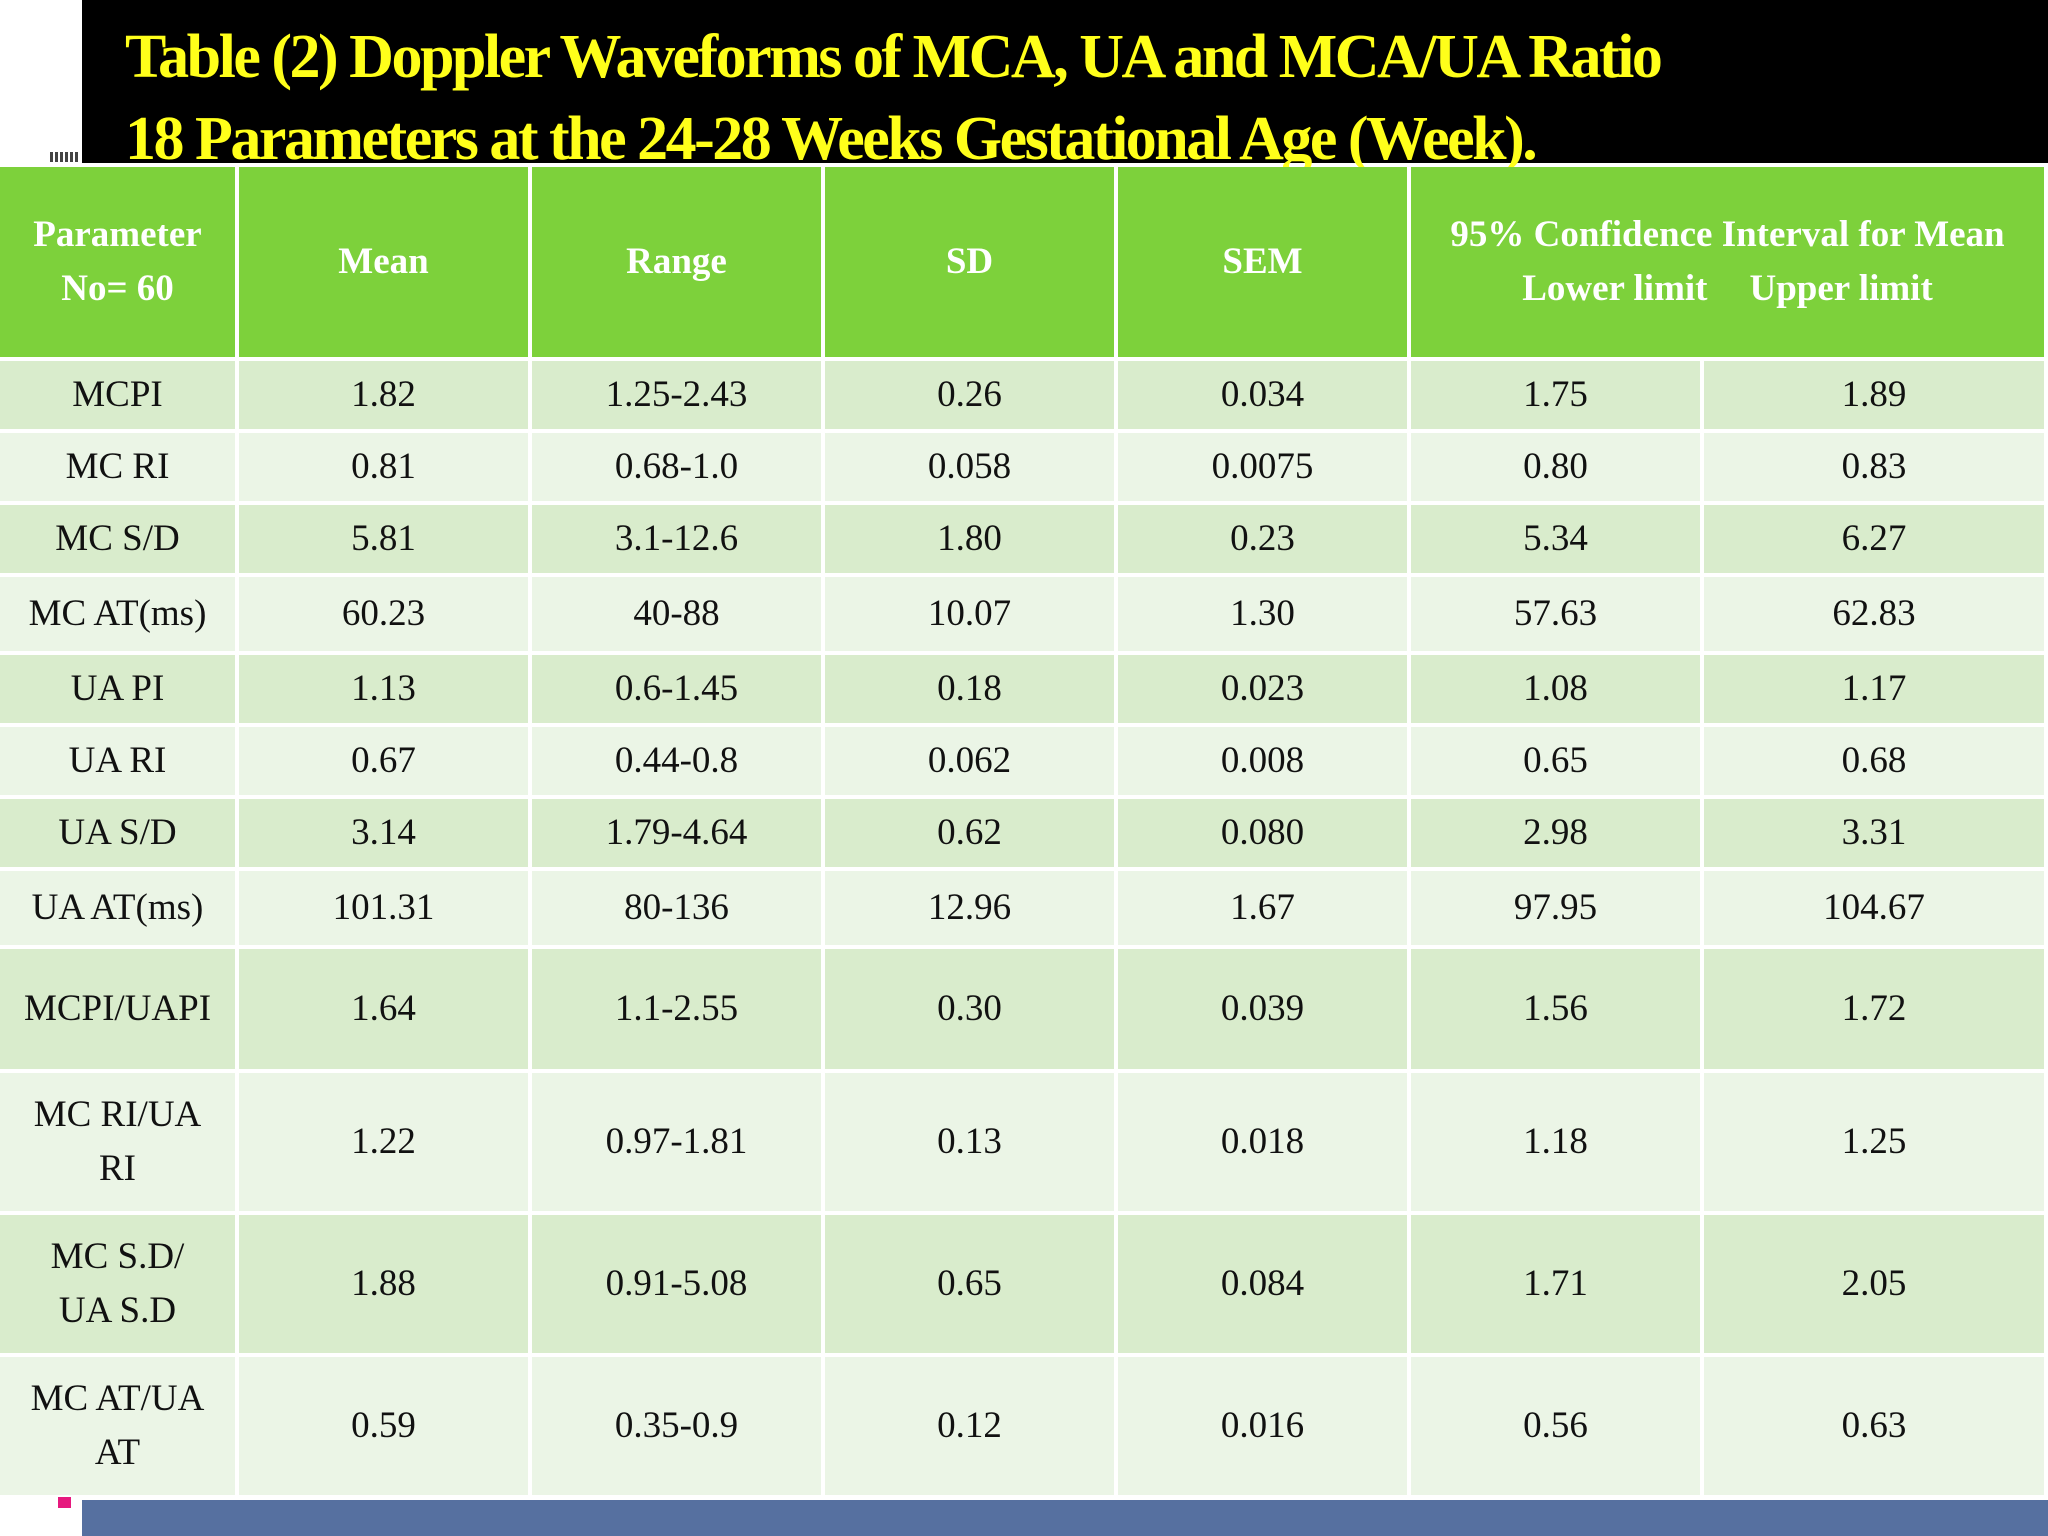  What do you see at coordinates (969, 1142) in the screenshot?
I see `cell-sd: 0.13` at bounding box center [969, 1142].